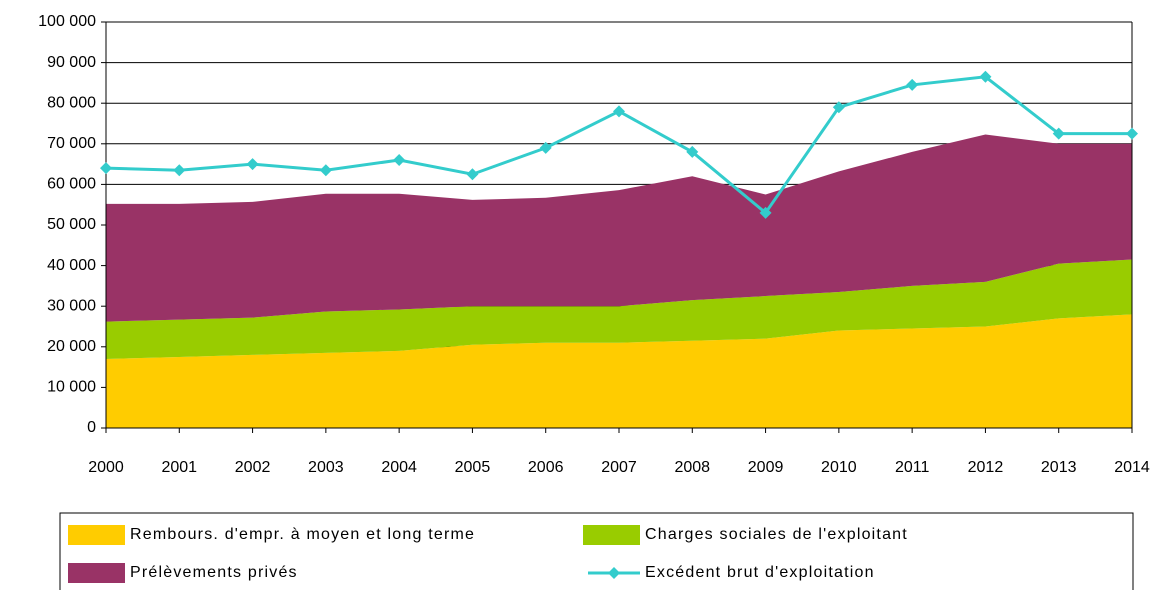 The width and height of the screenshot is (1157, 595). What do you see at coordinates (473, 467) in the screenshot?
I see `x-tick-label: 2005` at bounding box center [473, 467].